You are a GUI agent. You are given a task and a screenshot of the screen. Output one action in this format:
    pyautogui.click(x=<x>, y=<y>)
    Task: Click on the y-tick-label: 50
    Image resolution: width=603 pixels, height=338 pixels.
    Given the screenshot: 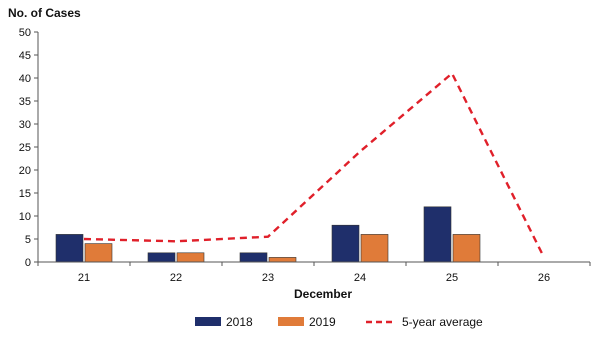 What is the action you would take?
    pyautogui.click(x=25, y=33)
    